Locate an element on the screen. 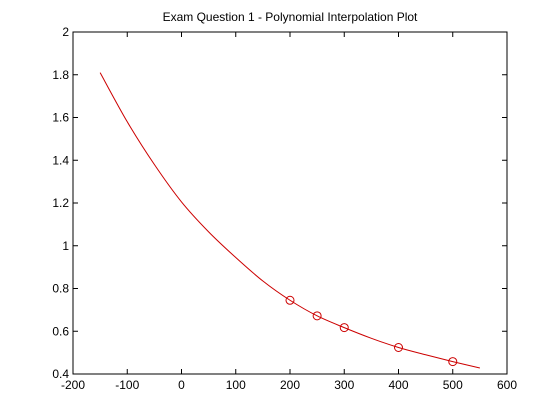  x-tick-label: 200 is located at coordinates (290, 385).